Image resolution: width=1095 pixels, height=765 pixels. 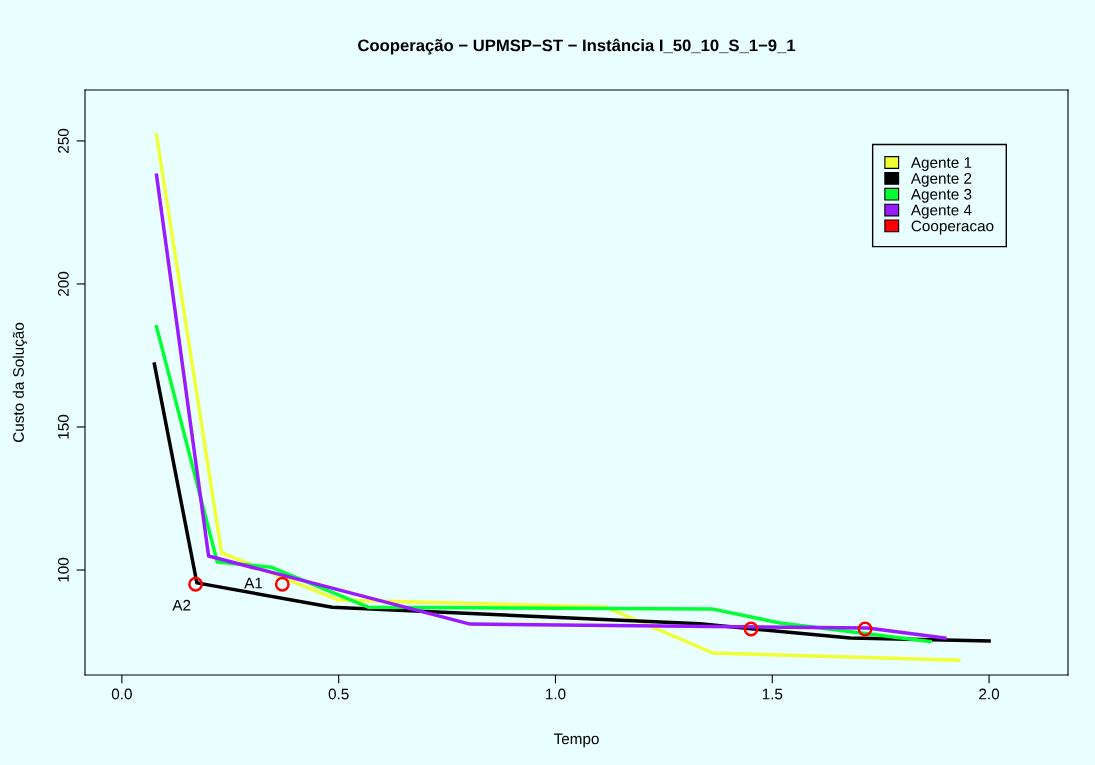 What do you see at coordinates (63, 569) in the screenshot?
I see `y-tick-label: 100` at bounding box center [63, 569].